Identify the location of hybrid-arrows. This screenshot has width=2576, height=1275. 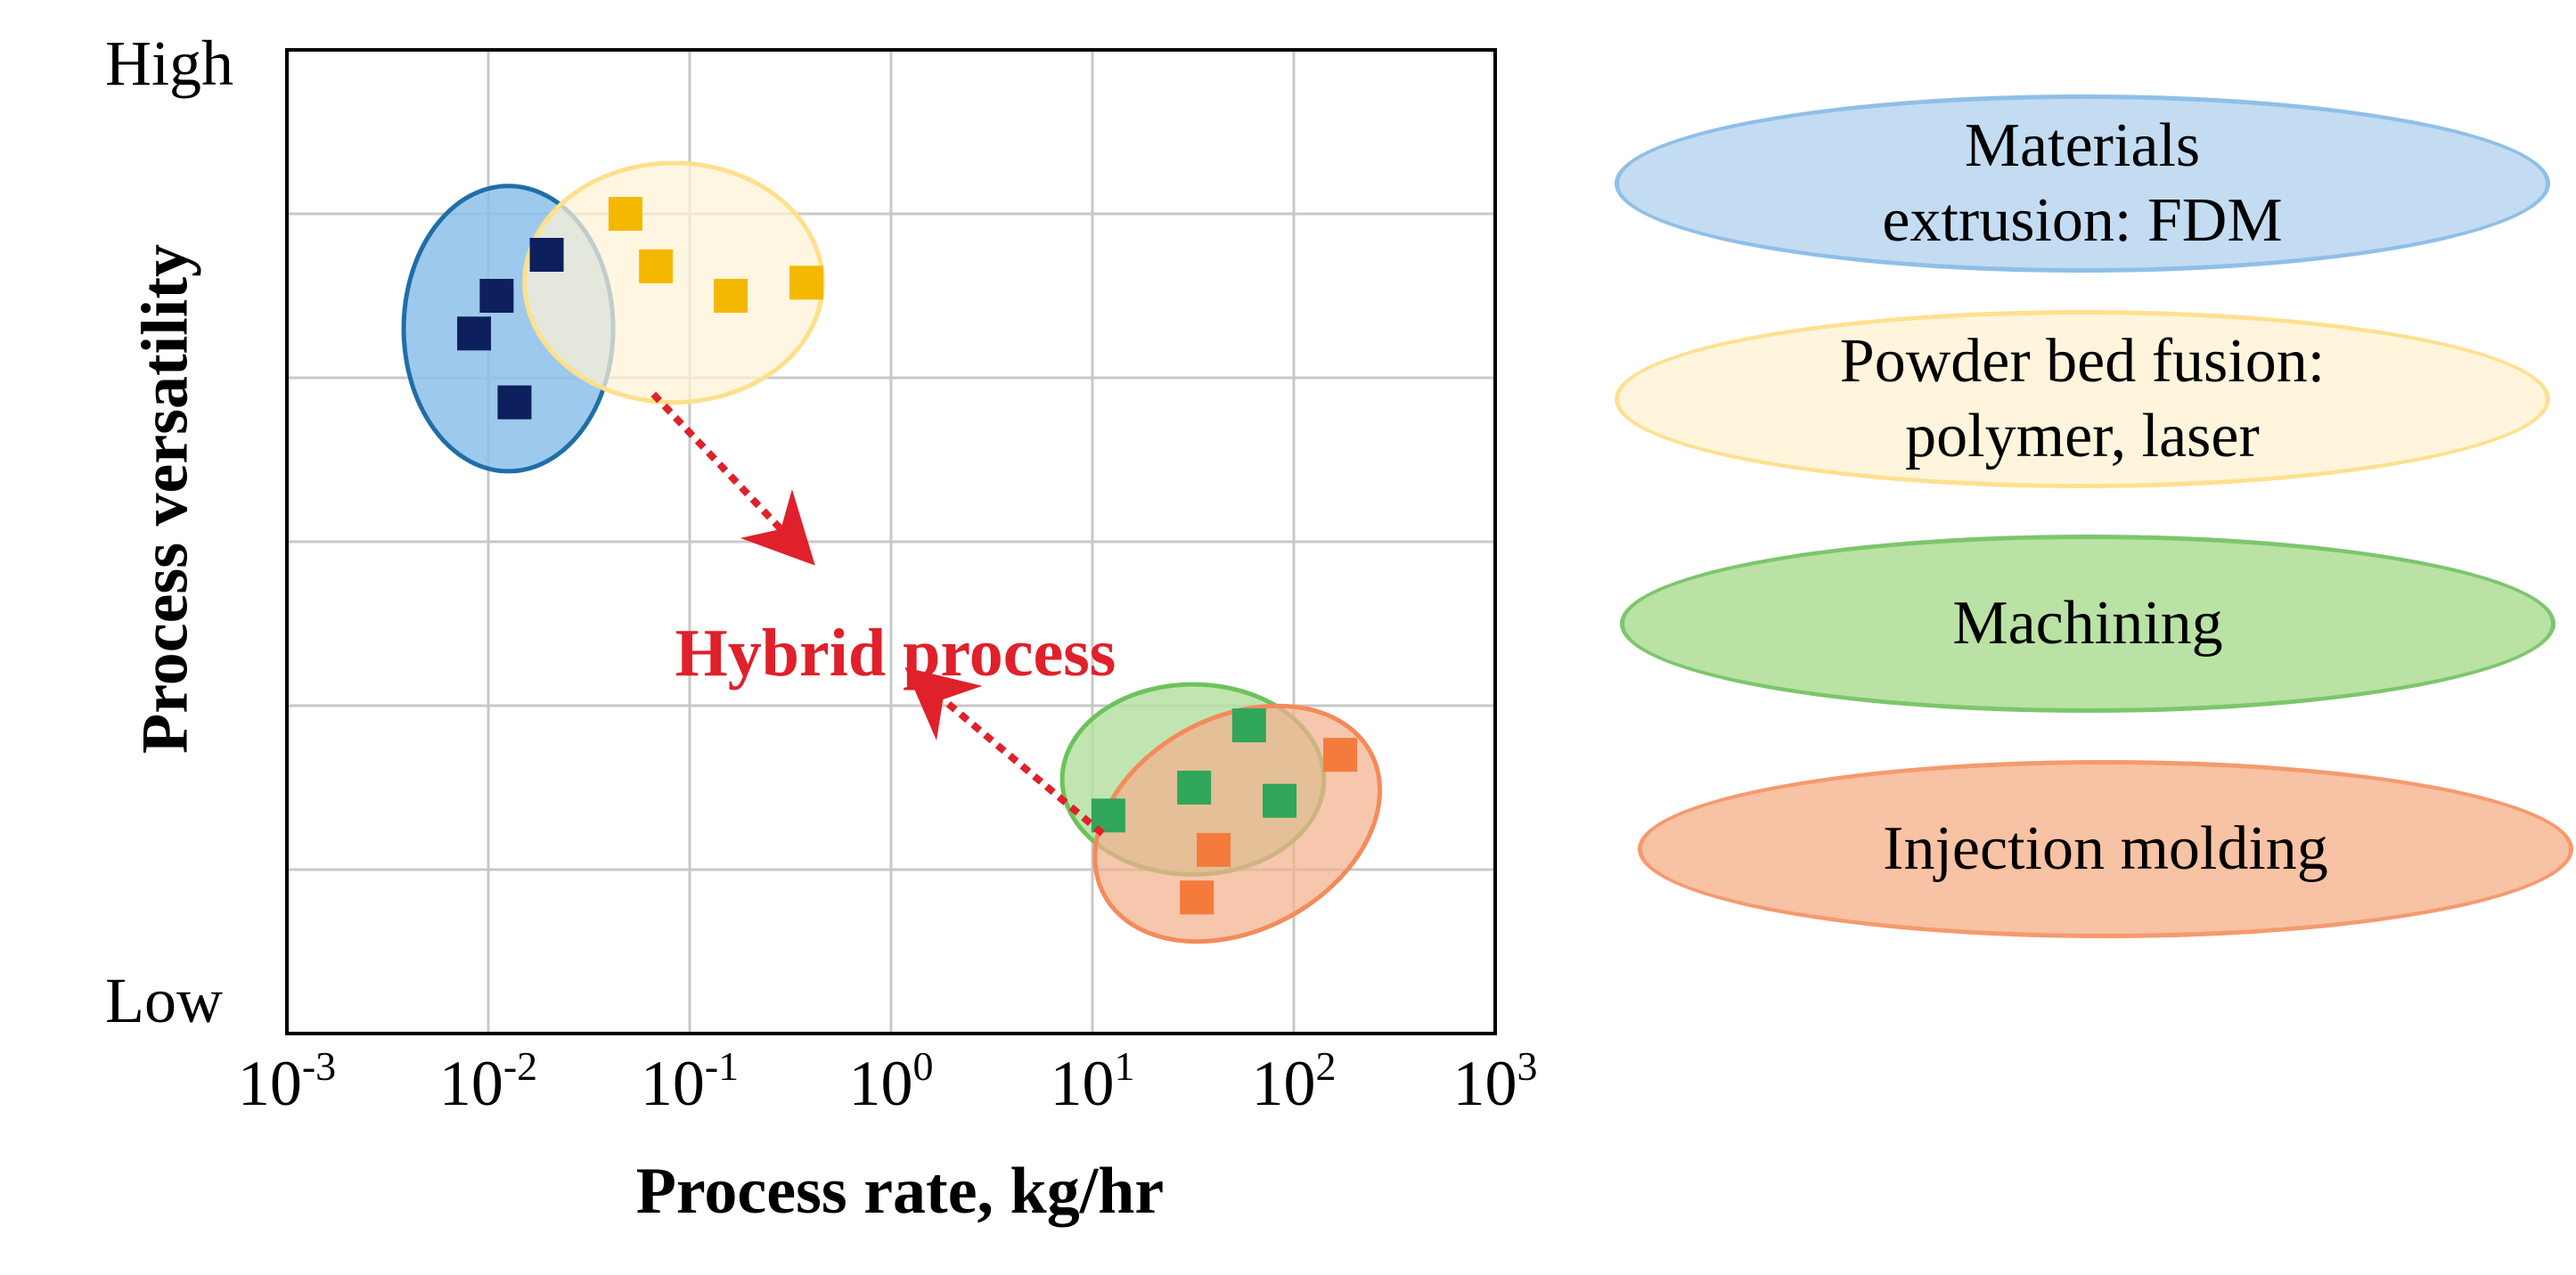
(877, 614).